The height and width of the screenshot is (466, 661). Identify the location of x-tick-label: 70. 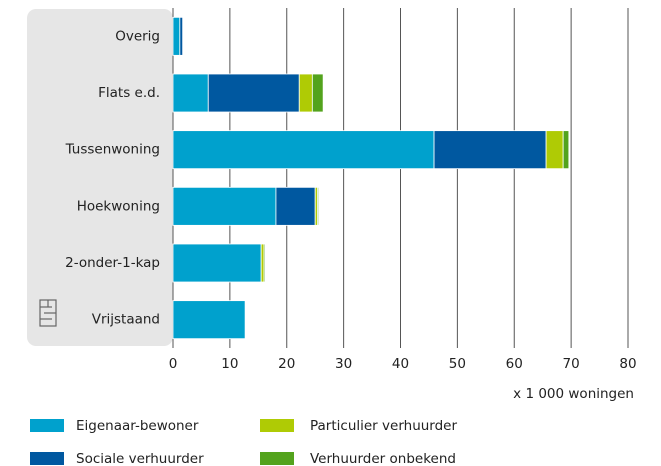
(571, 364).